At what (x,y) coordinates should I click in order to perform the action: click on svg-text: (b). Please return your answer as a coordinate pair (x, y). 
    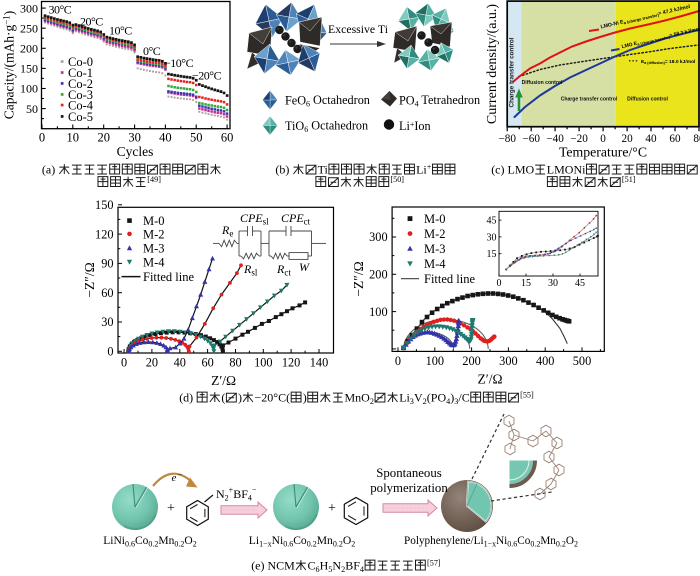
    Looking at the image, I should click on (283, 170).